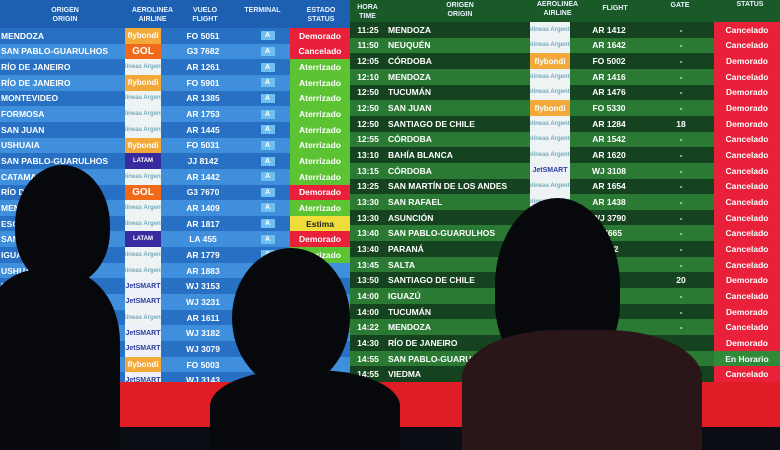  What do you see at coordinates (60, 360) in the screenshot?
I see `person-silhouette-left-body` at bounding box center [60, 360].